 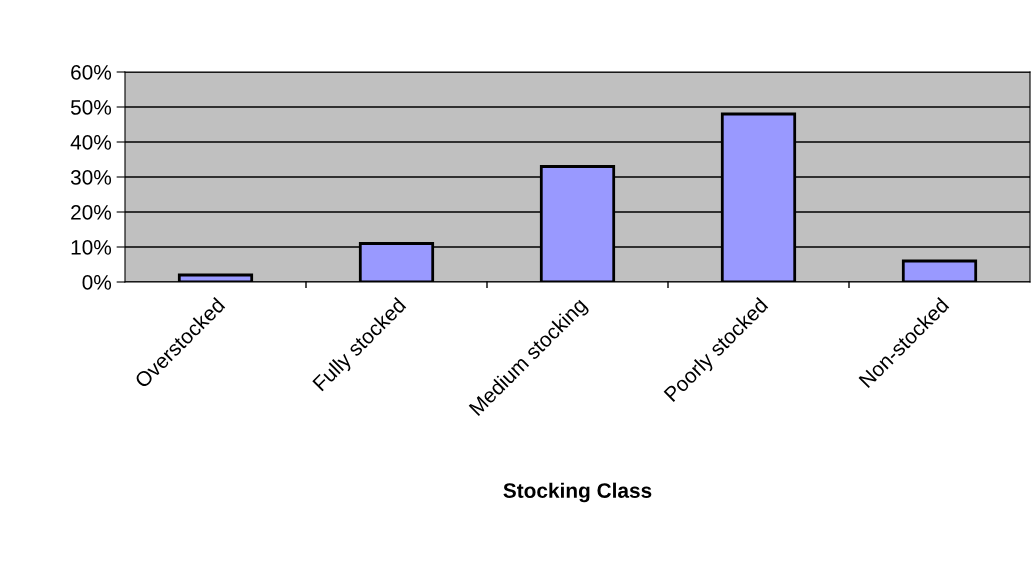 I want to click on y-tick-label: 60%, so click(x=91, y=72).